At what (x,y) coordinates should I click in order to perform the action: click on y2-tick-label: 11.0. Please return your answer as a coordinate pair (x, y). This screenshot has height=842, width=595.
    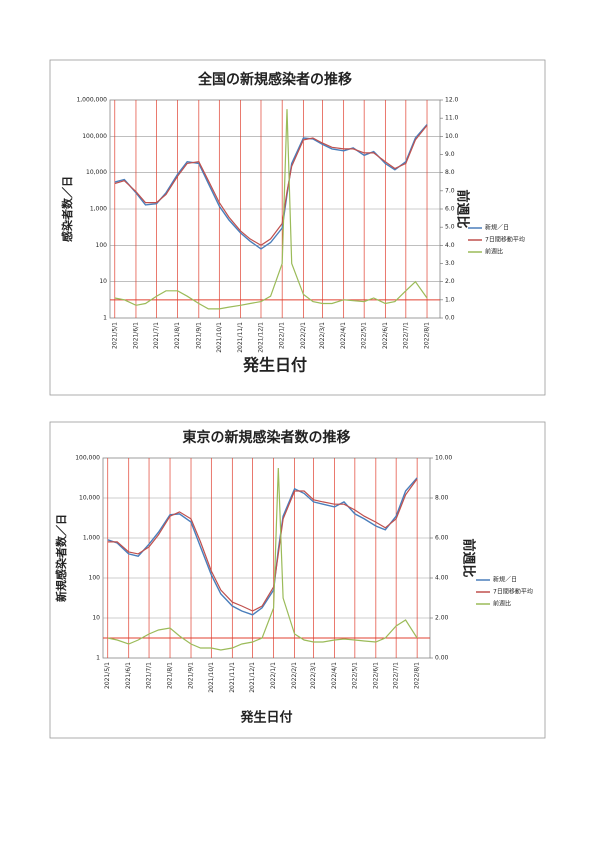
    Looking at the image, I should click on (452, 118).